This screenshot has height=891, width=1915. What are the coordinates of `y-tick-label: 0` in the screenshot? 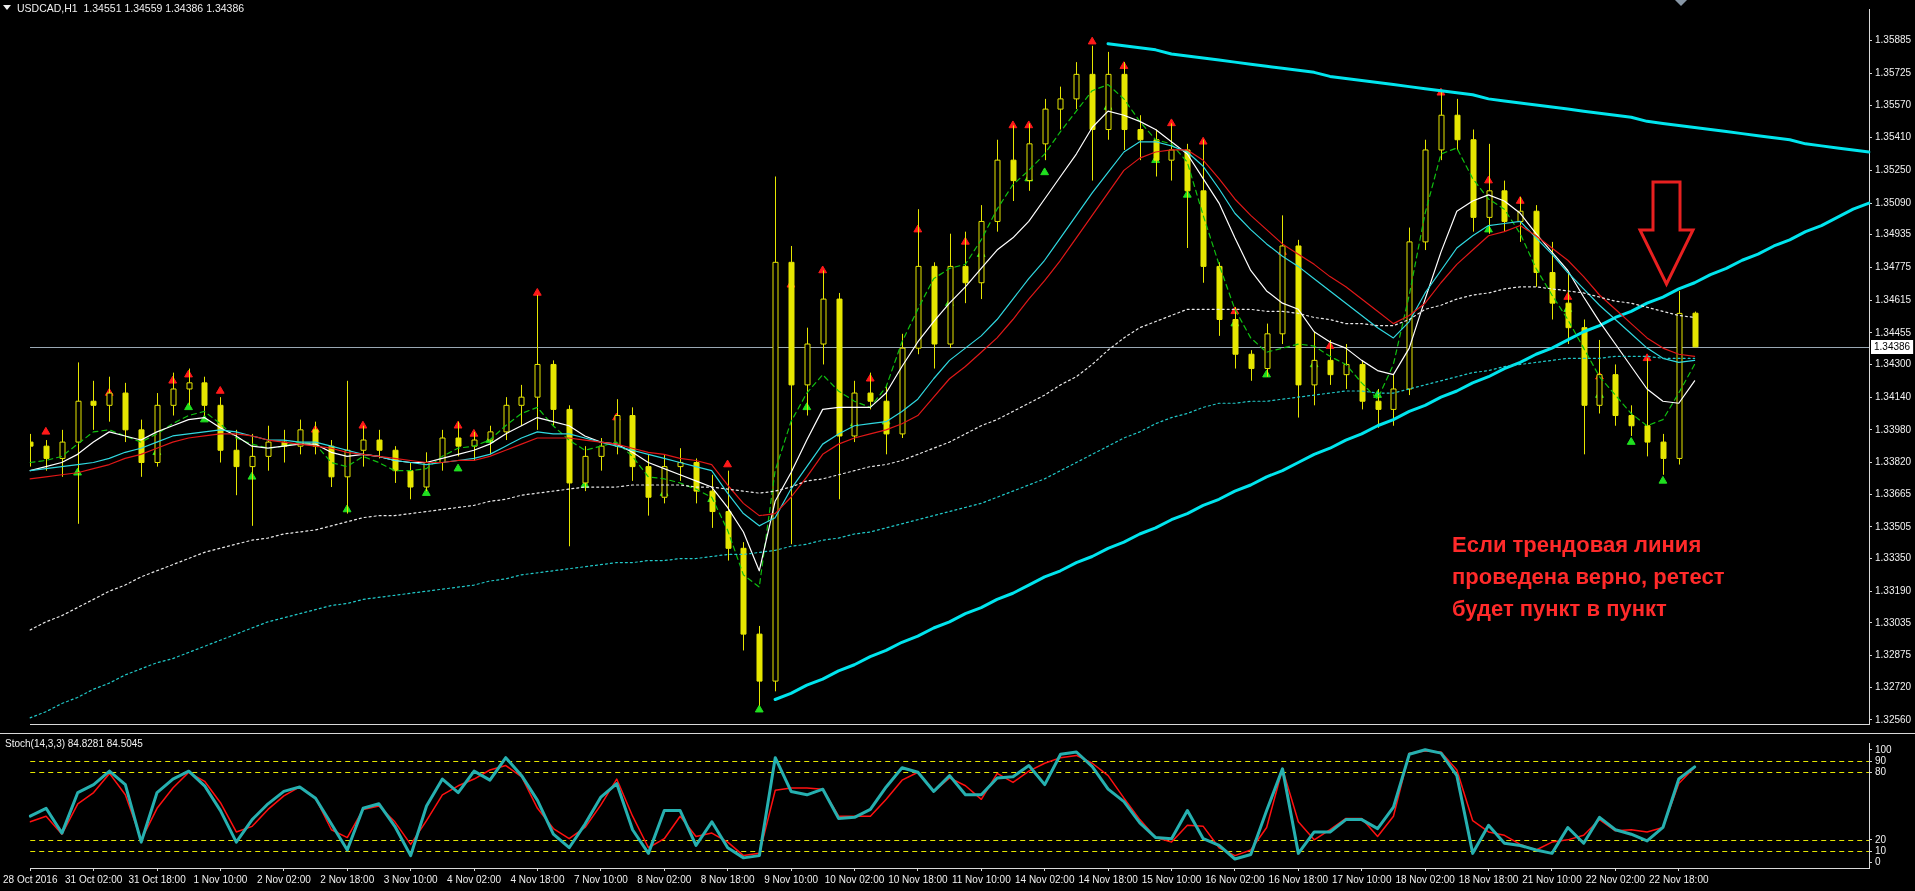 It's located at (1878, 862).